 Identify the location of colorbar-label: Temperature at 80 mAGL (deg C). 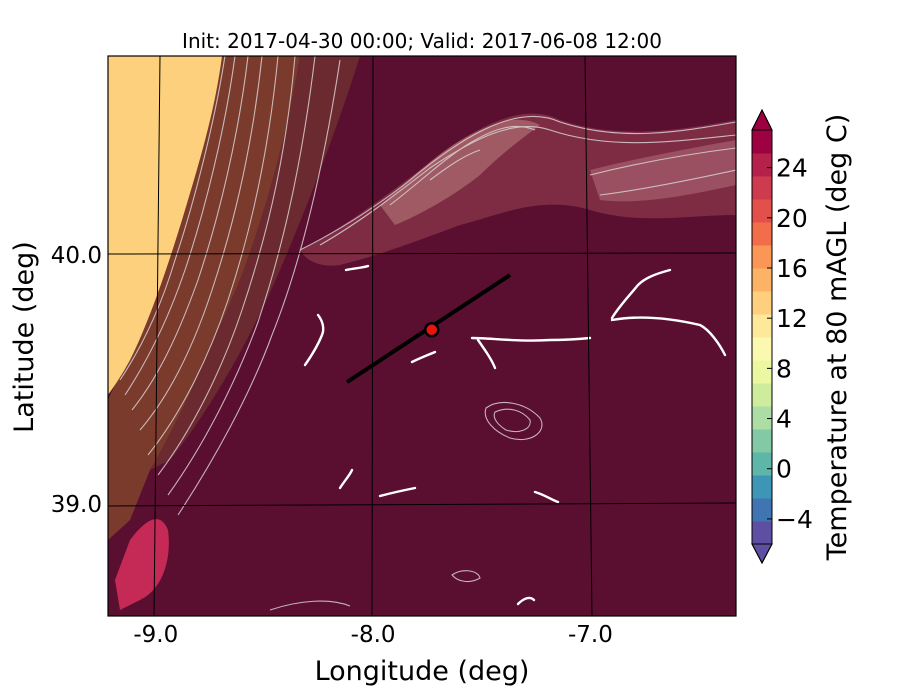
(837, 338).